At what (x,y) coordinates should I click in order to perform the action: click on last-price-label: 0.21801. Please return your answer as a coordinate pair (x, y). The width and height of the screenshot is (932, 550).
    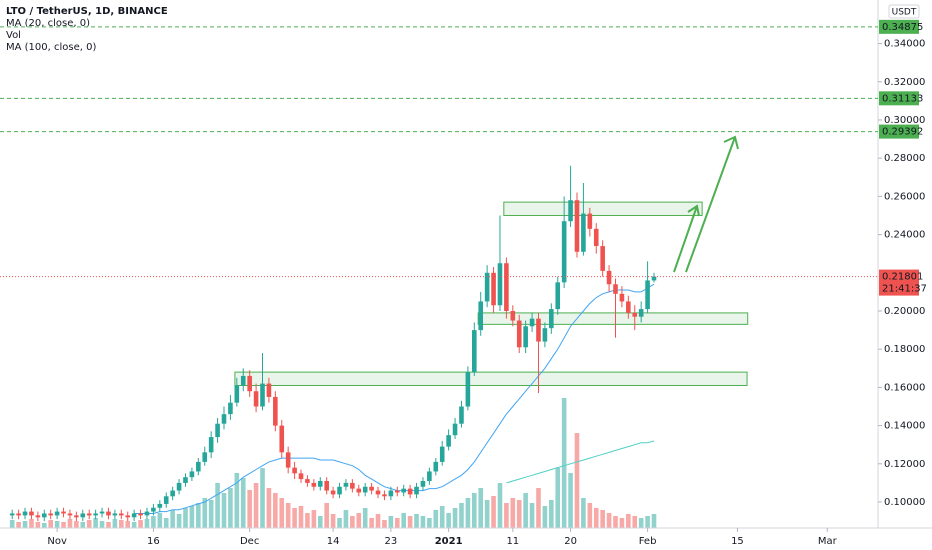
    Looking at the image, I should click on (902, 277).